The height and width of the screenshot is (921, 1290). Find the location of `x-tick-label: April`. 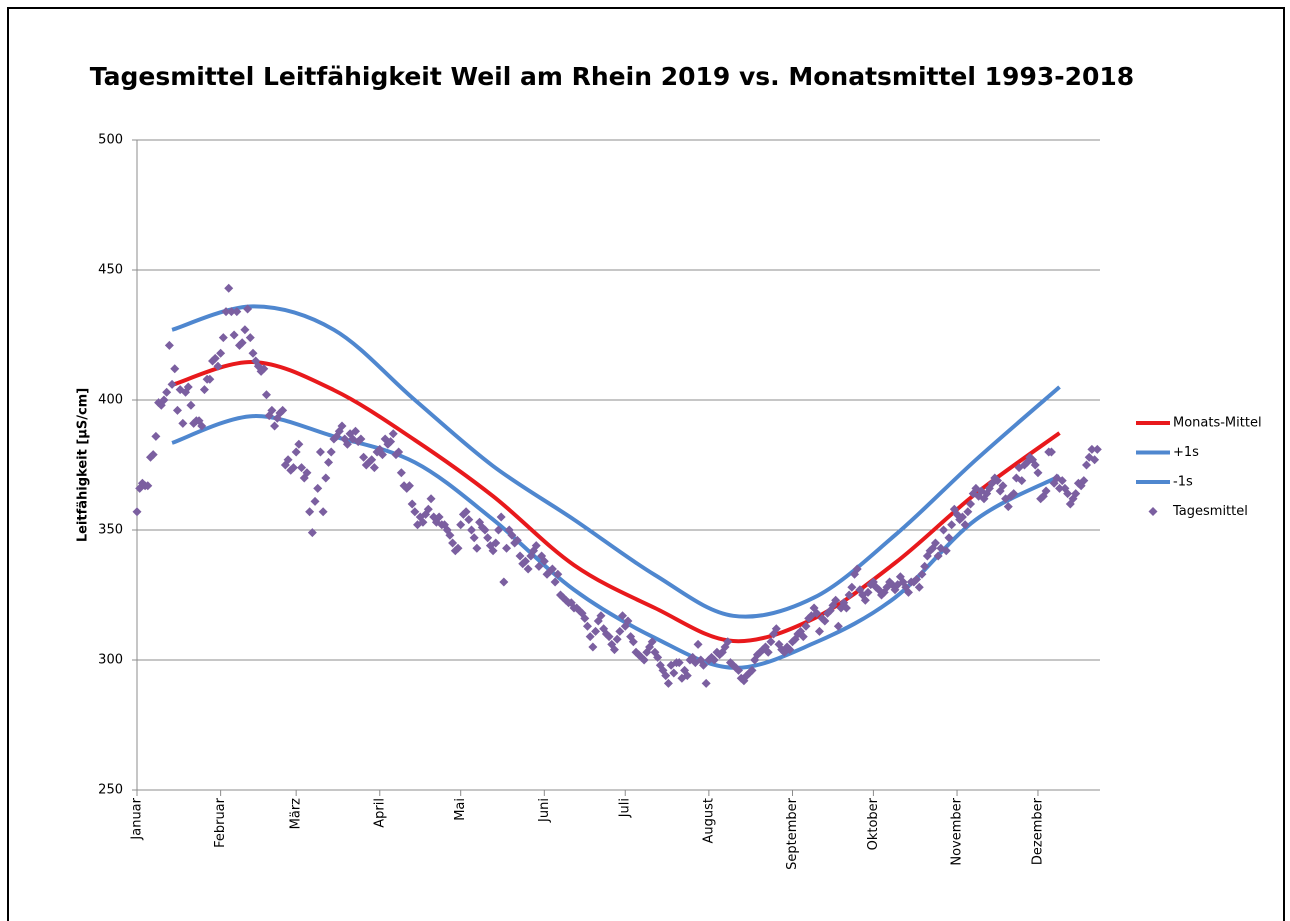

x-tick-label: April is located at coordinates (379, 813).